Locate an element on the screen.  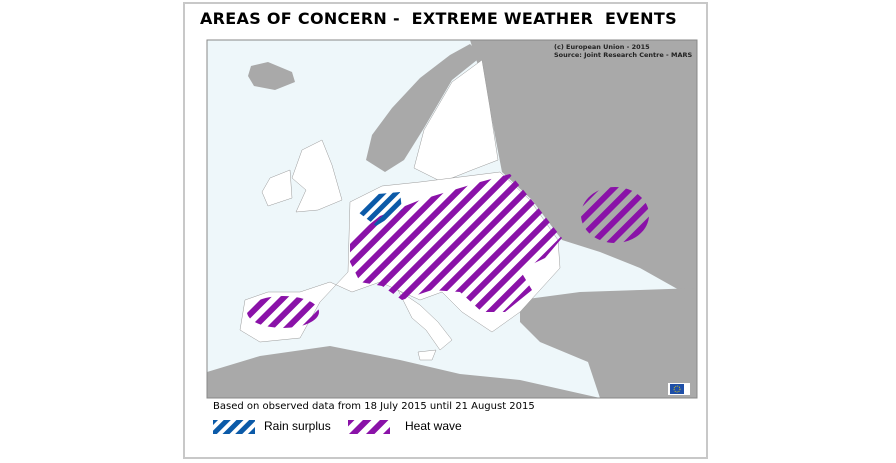
rain-surplus-area-netherlands is located at coordinates (380, 209).